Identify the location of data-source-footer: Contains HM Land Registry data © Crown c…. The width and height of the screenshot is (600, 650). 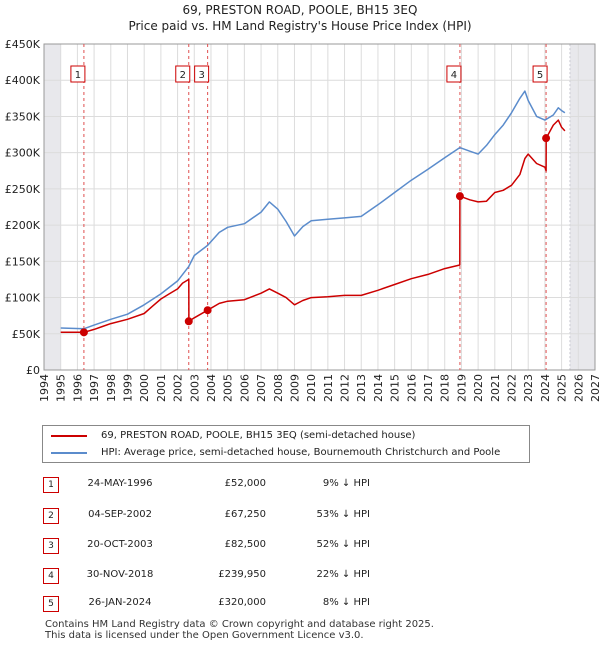
(239, 630).